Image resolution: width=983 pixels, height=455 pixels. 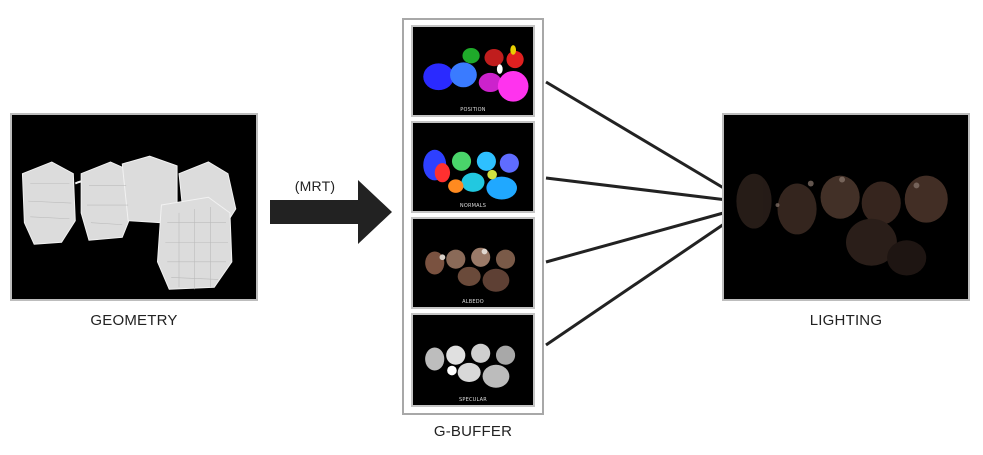 I want to click on gbuffer-albedo-panel: ALBEDO, so click(x=473, y=263).